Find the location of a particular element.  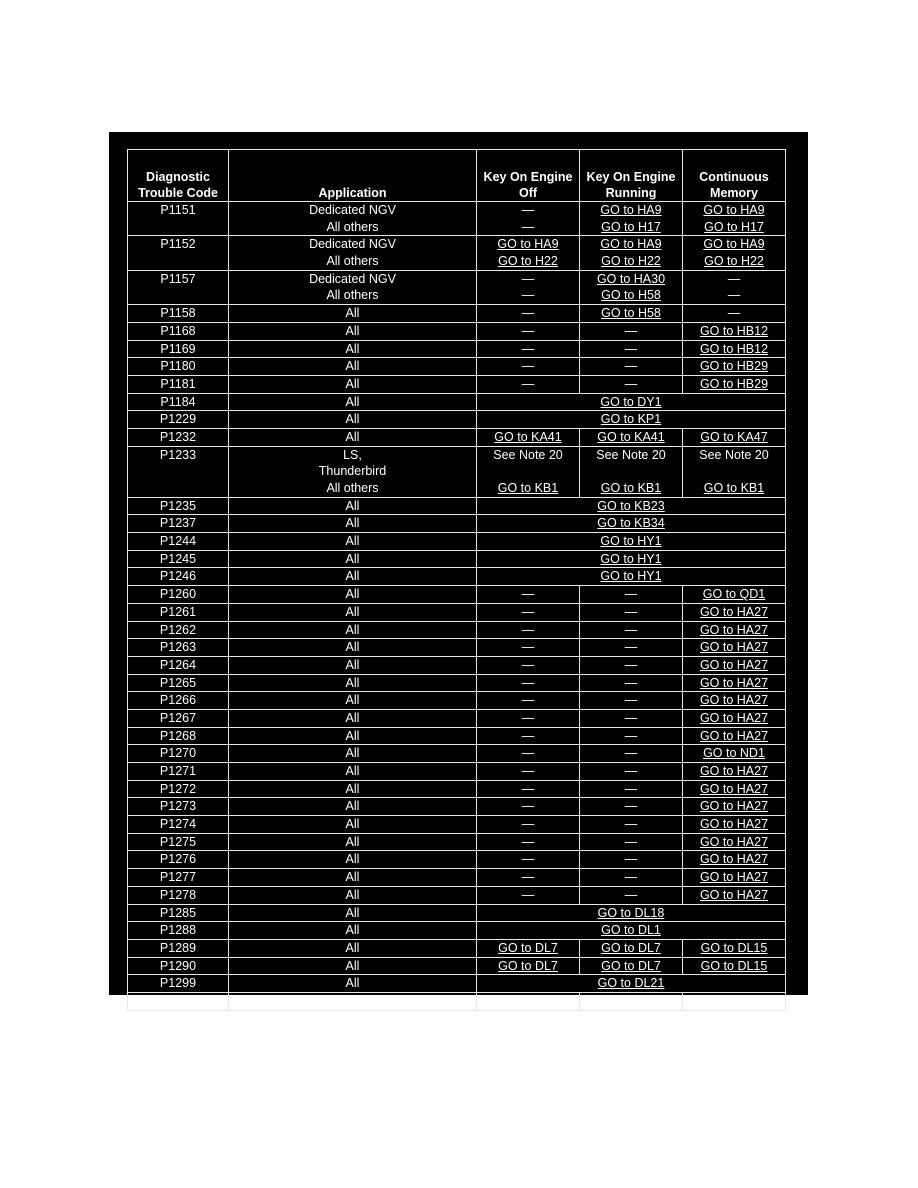

koer-cell: GO to KA41 is located at coordinates (631, 437).